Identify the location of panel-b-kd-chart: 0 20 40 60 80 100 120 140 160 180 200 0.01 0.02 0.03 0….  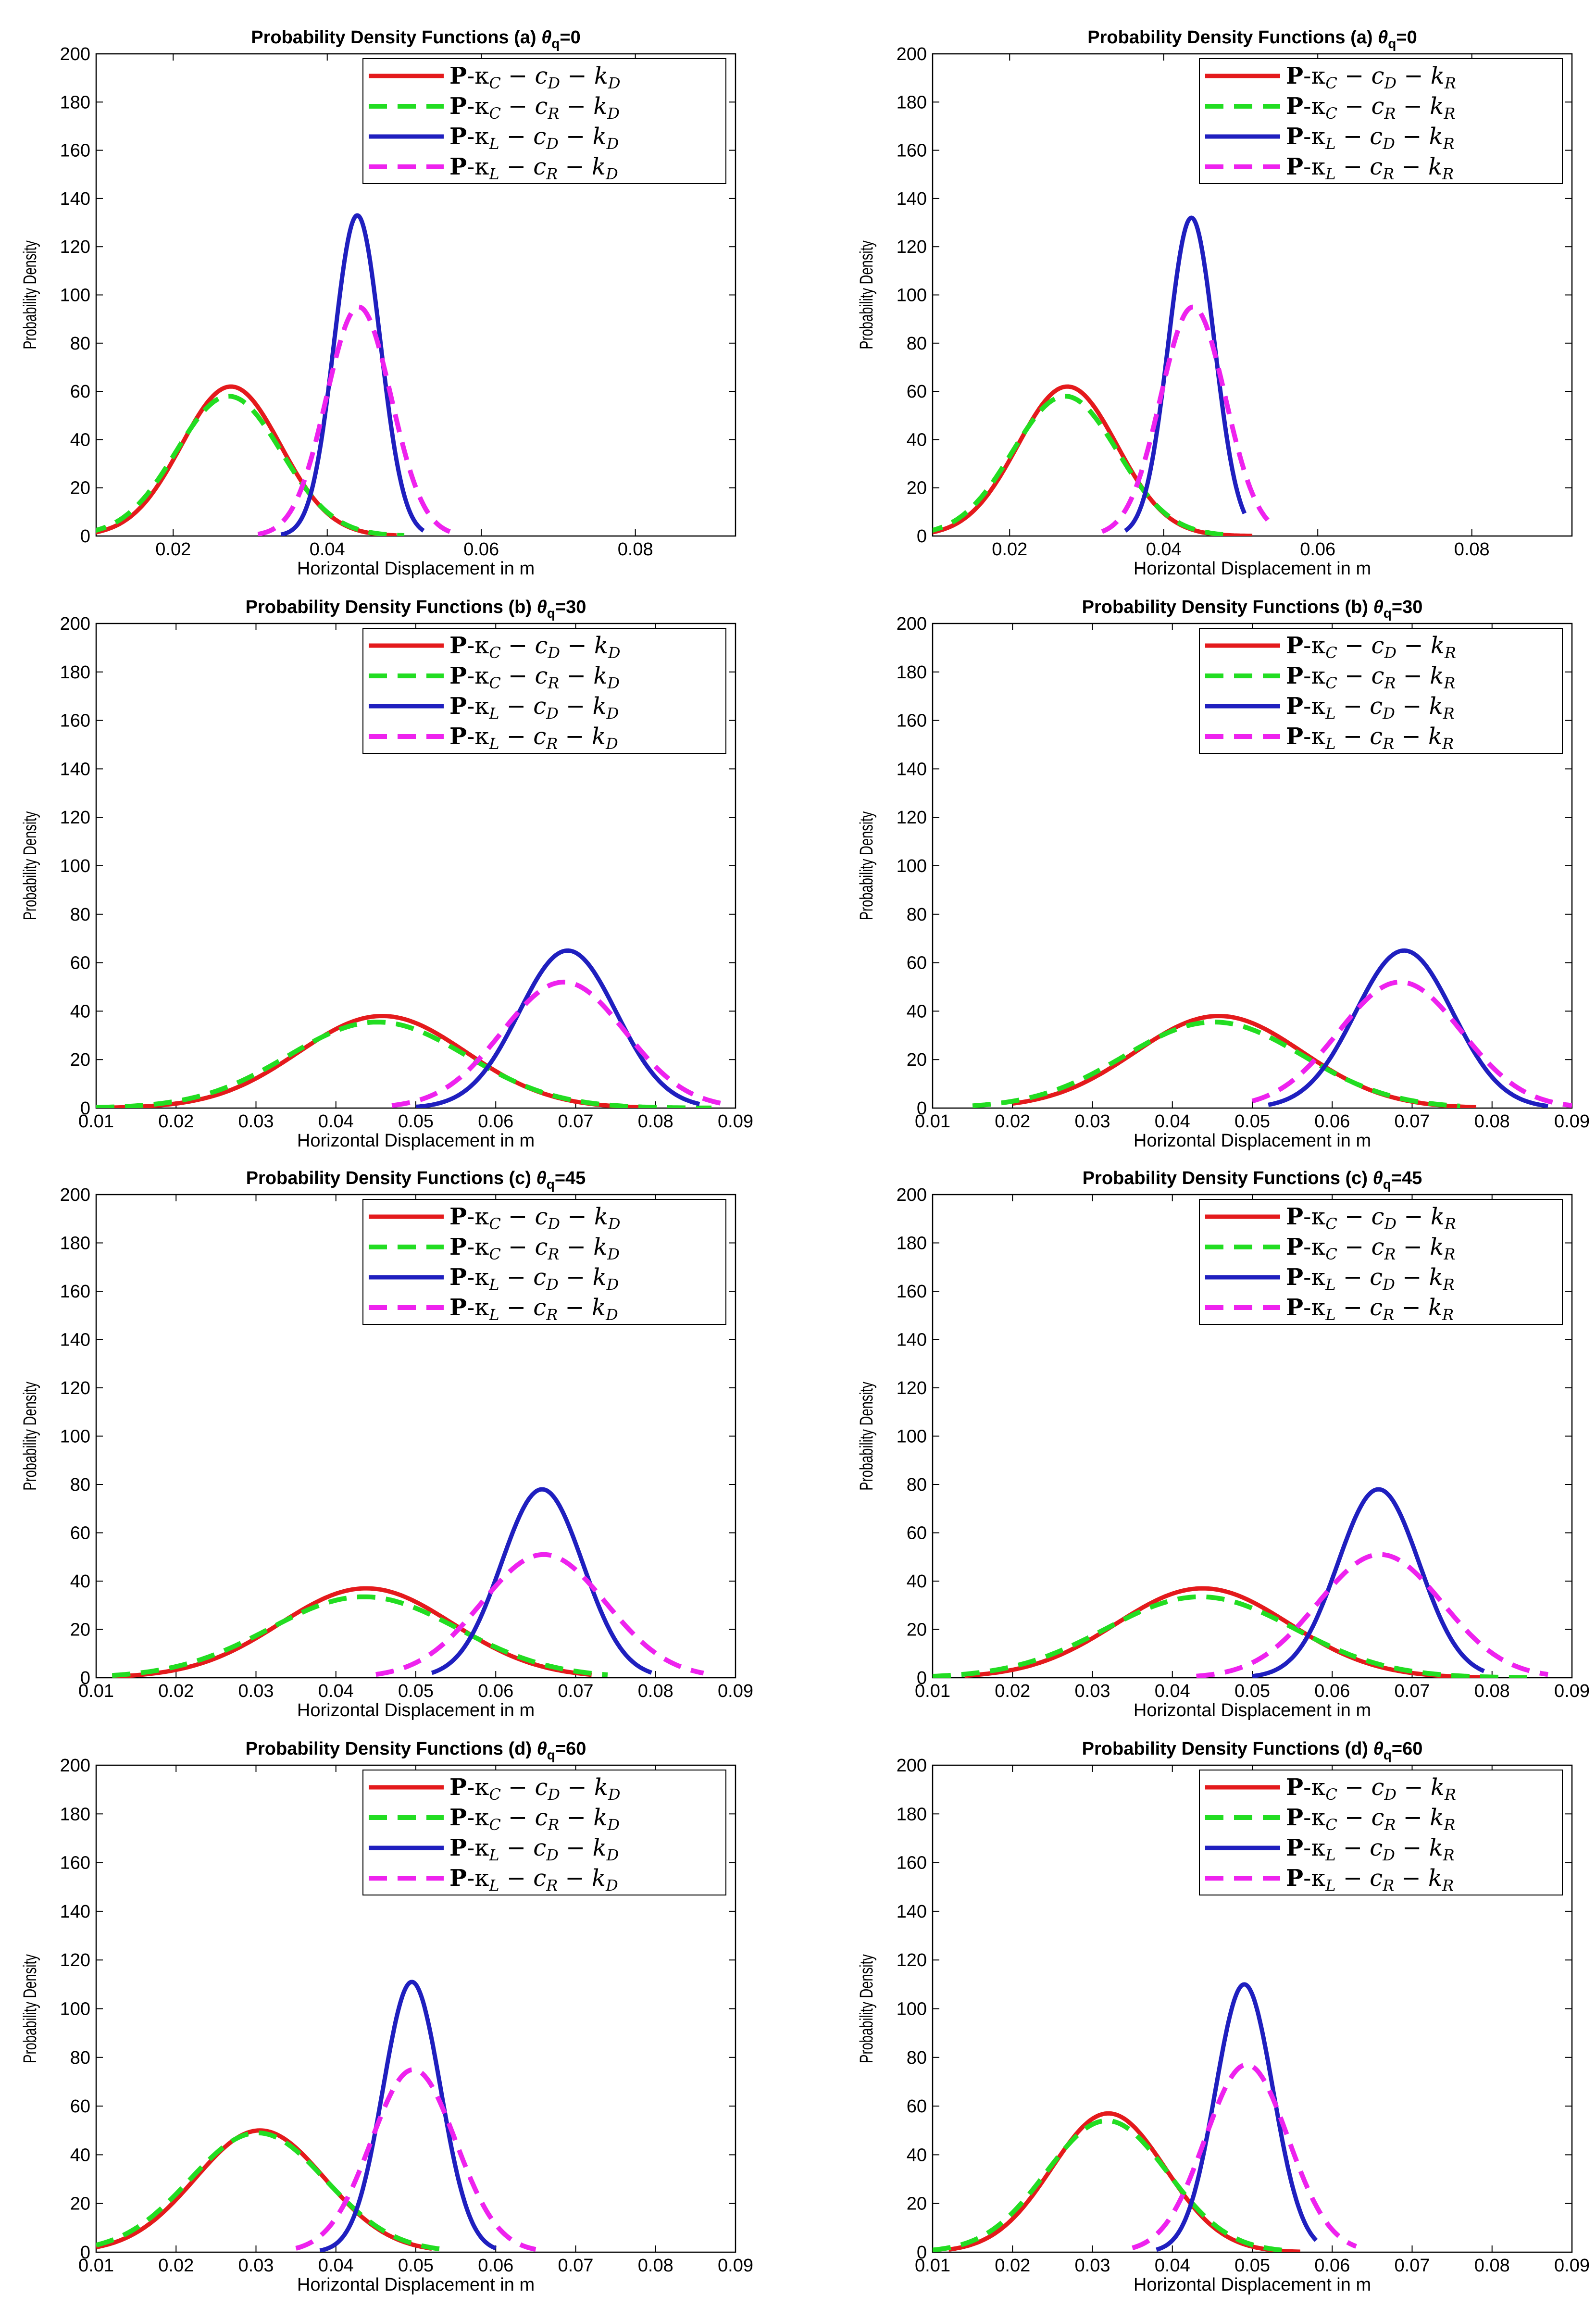
(387, 874).